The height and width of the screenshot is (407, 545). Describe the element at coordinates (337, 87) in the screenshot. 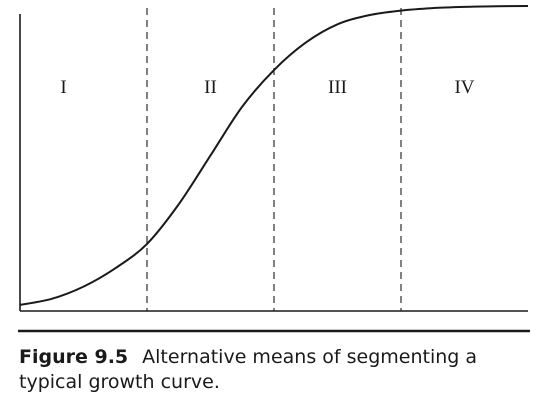

I see `segment-label-III: III` at that location.